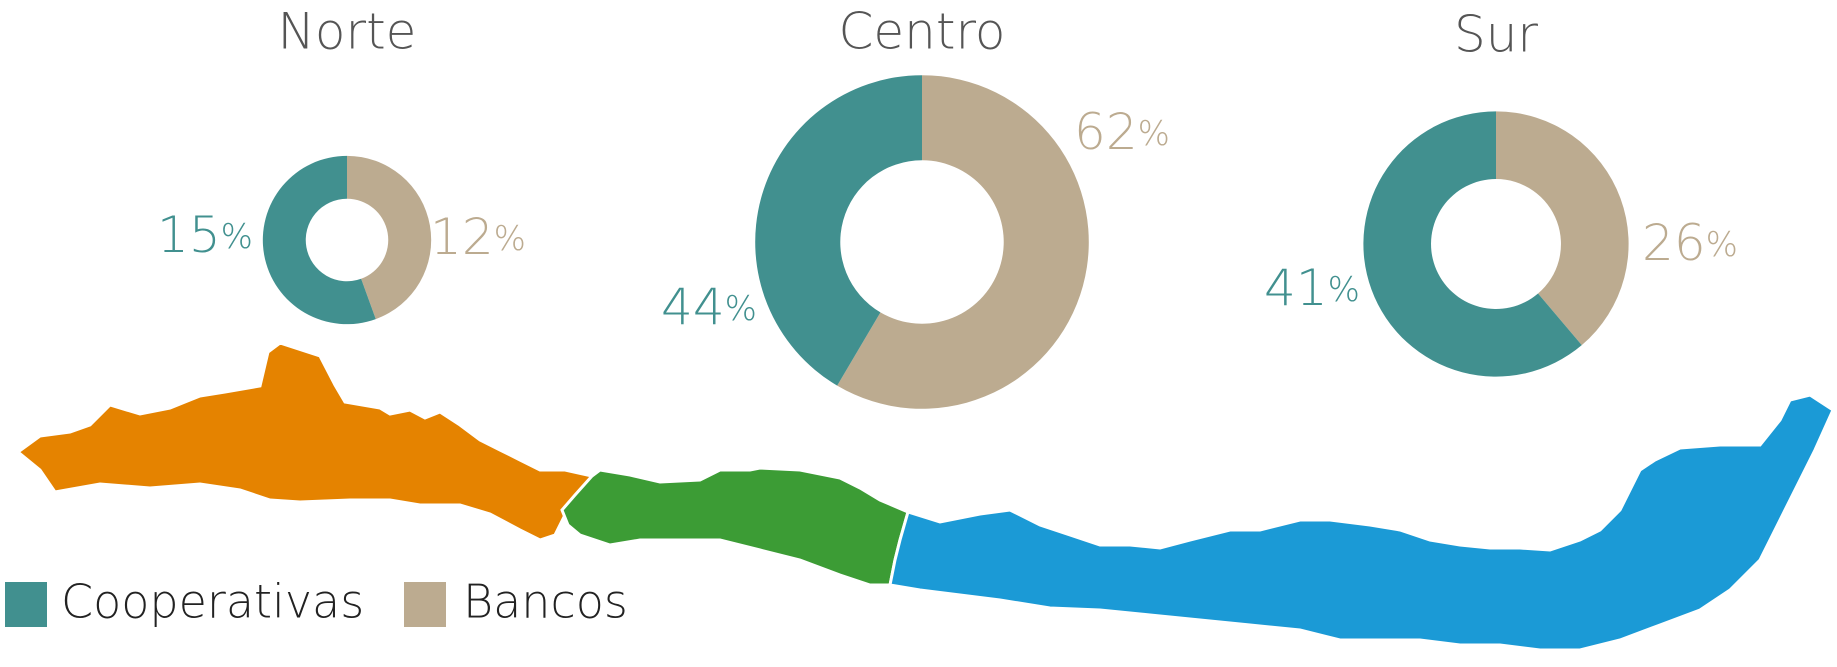 Image resolution: width=1837 pixels, height=667 pixels. I want to click on data-label: 12%, so click(478, 237).